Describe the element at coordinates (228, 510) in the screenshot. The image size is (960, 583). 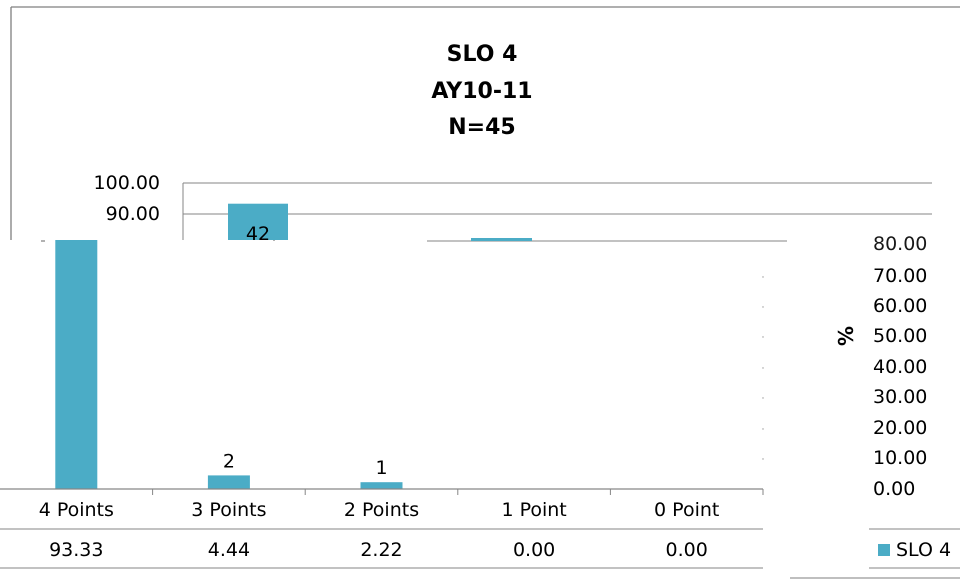
I see `table-category-cell: 3 Points` at that location.